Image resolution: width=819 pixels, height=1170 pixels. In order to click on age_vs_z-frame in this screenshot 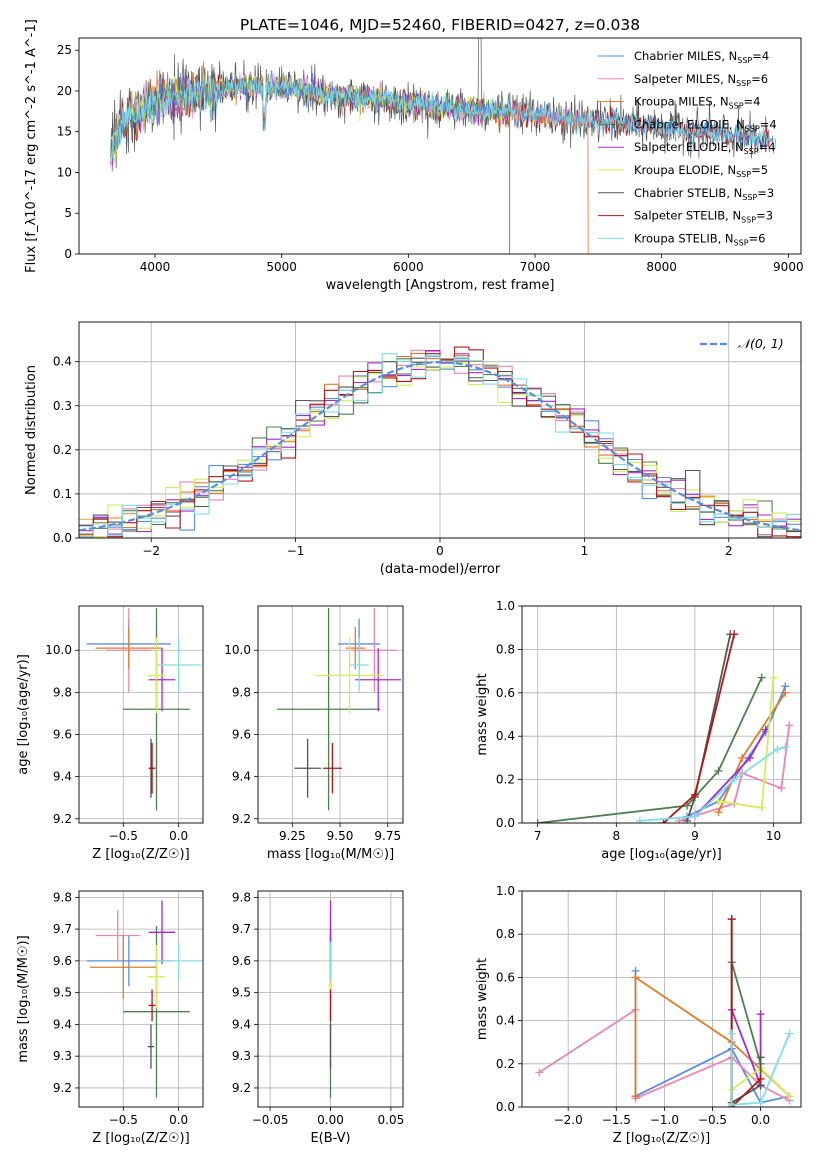, I will do `click(141, 714)`.